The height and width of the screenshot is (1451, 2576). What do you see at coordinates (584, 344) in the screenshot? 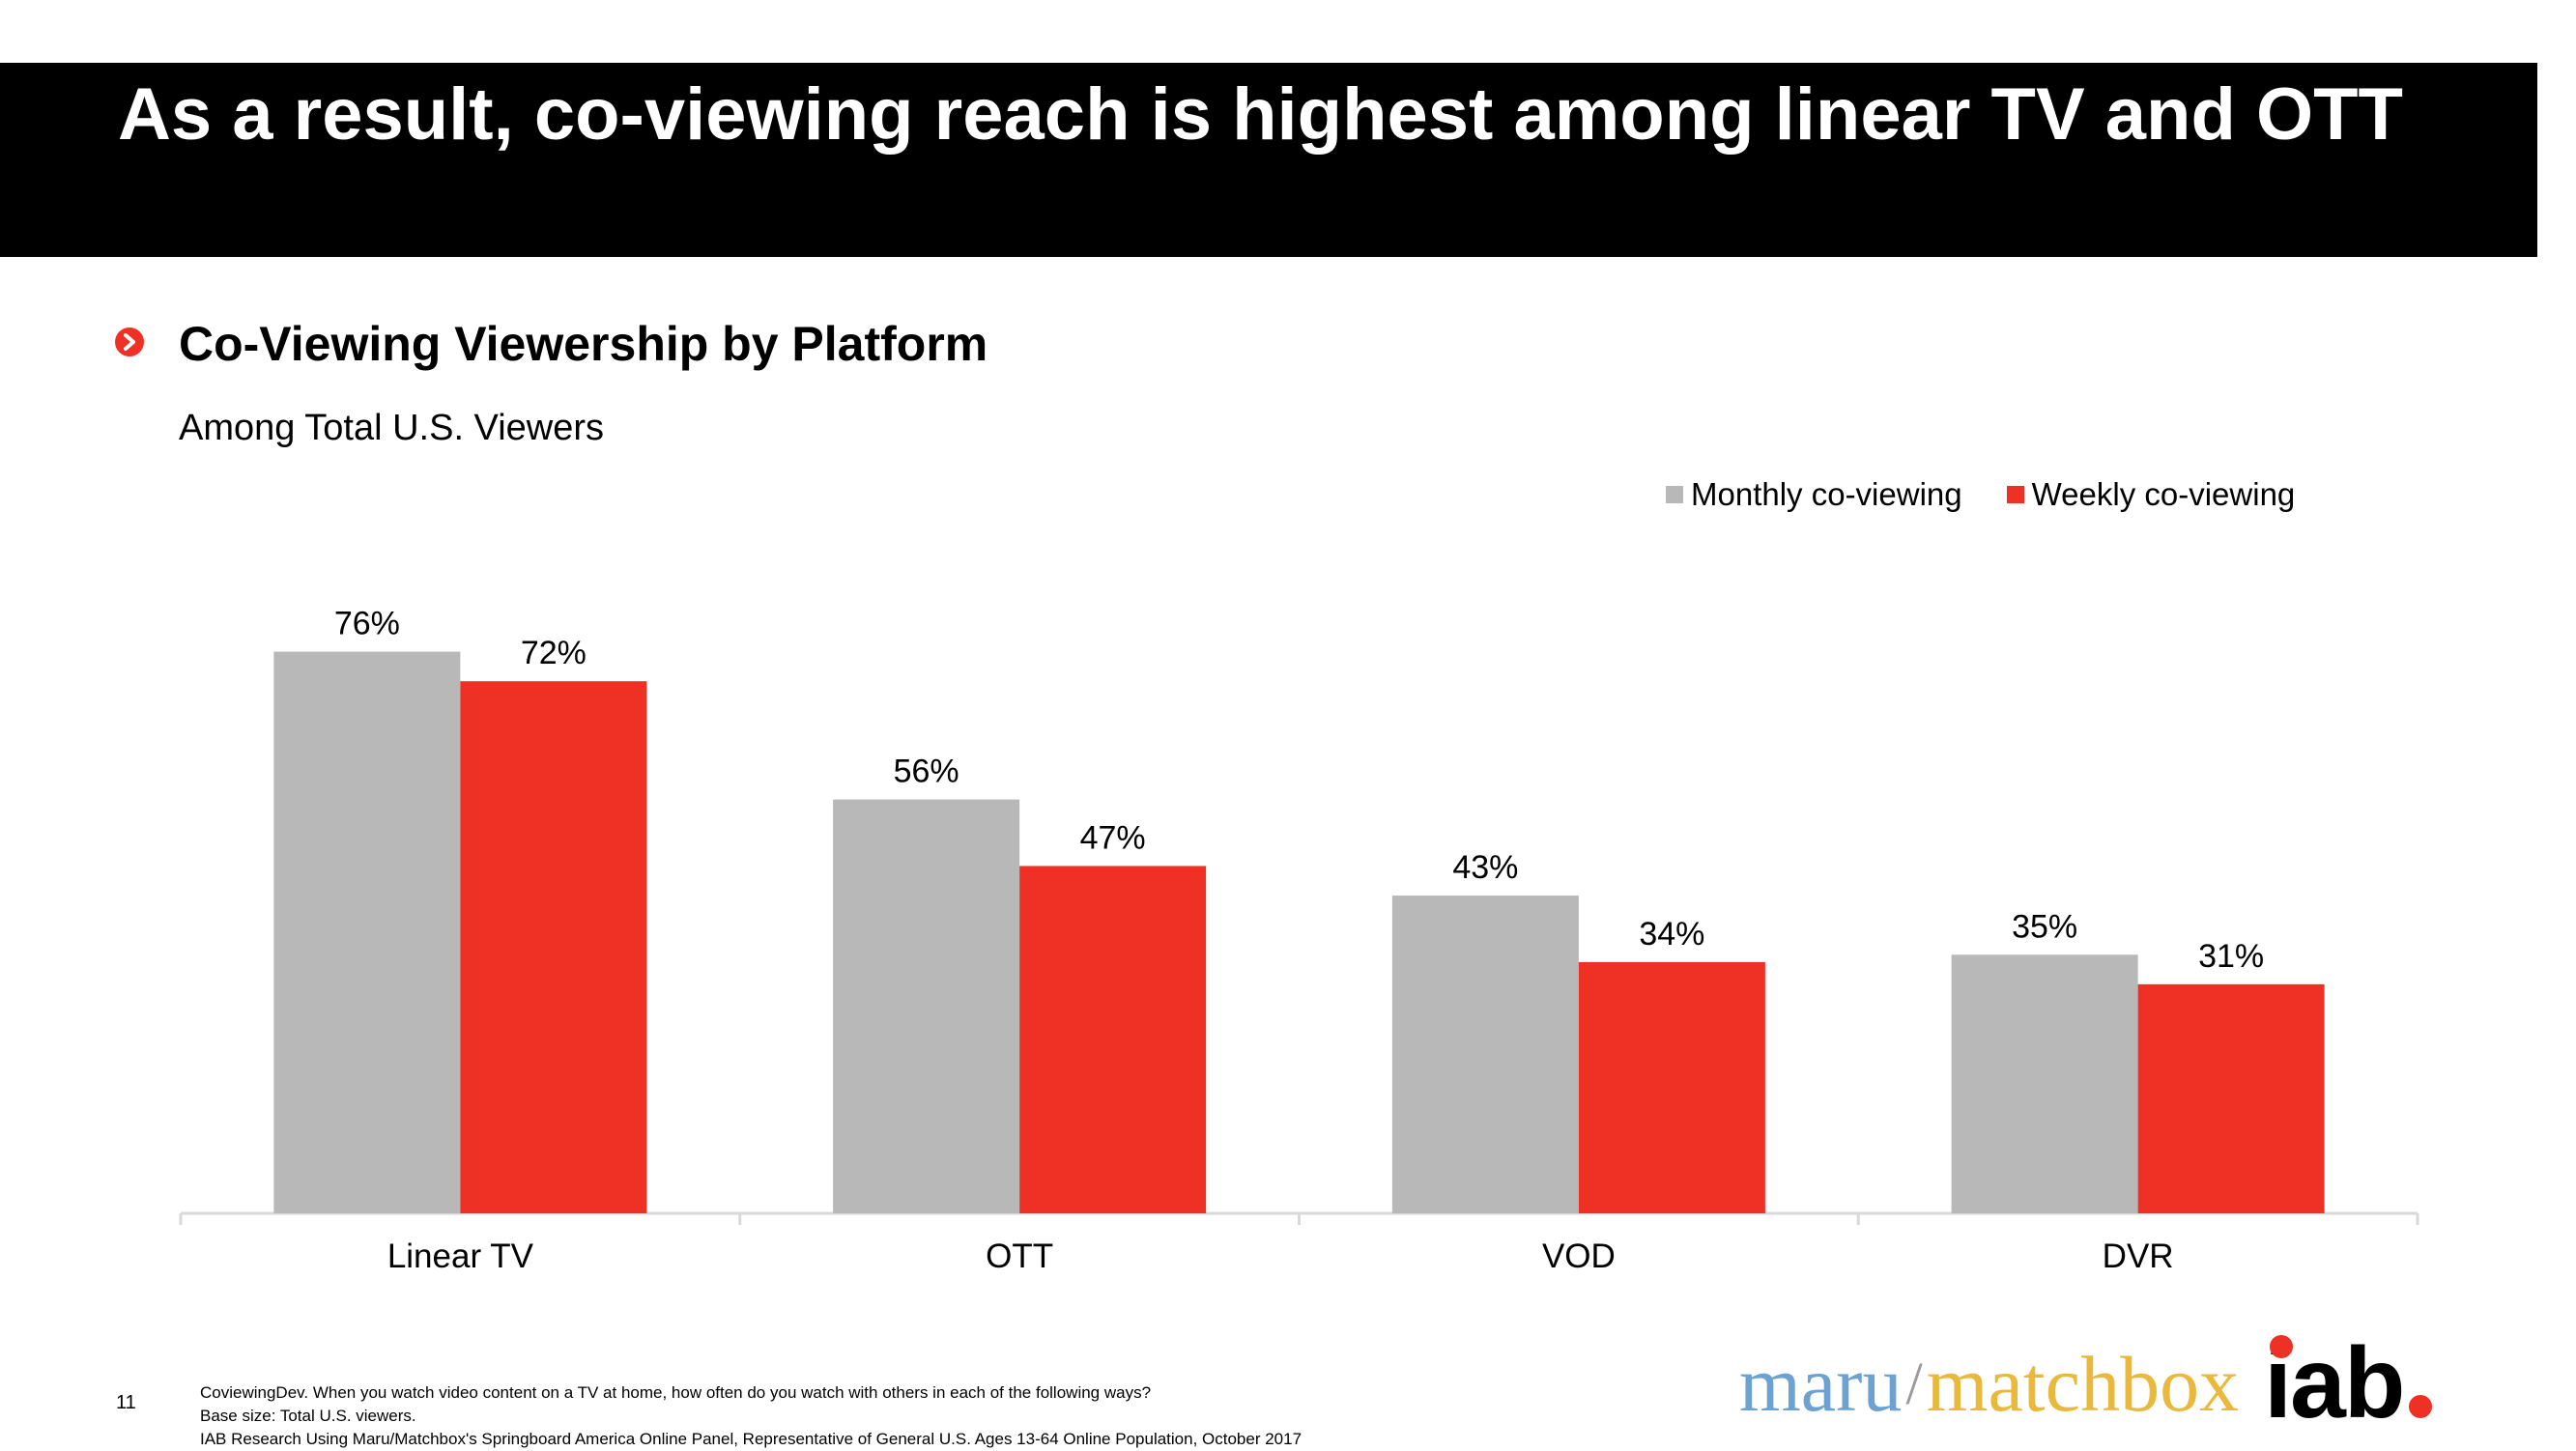
I see `chart-subtitle: Co-Viewing Viewership by Platform` at bounding box center [584, 344].